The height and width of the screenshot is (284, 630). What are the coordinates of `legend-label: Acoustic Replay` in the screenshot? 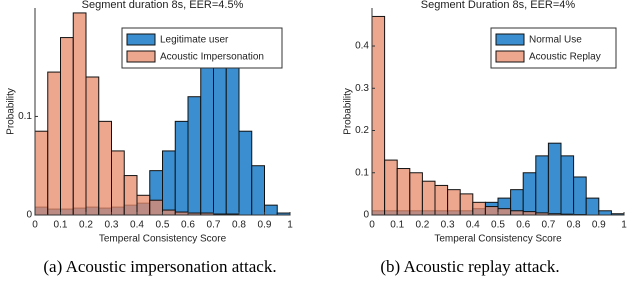 It's located at (565, 57).